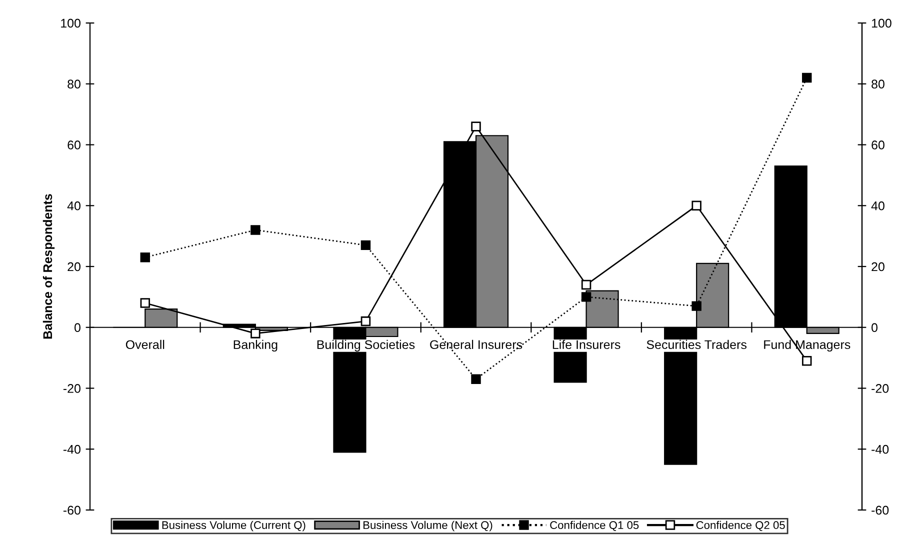 This screenshot has width=899, height=539. Describe the element at coordinates (256, 346) in the screenshot. I see `x-tick-label: Banking` at that location.